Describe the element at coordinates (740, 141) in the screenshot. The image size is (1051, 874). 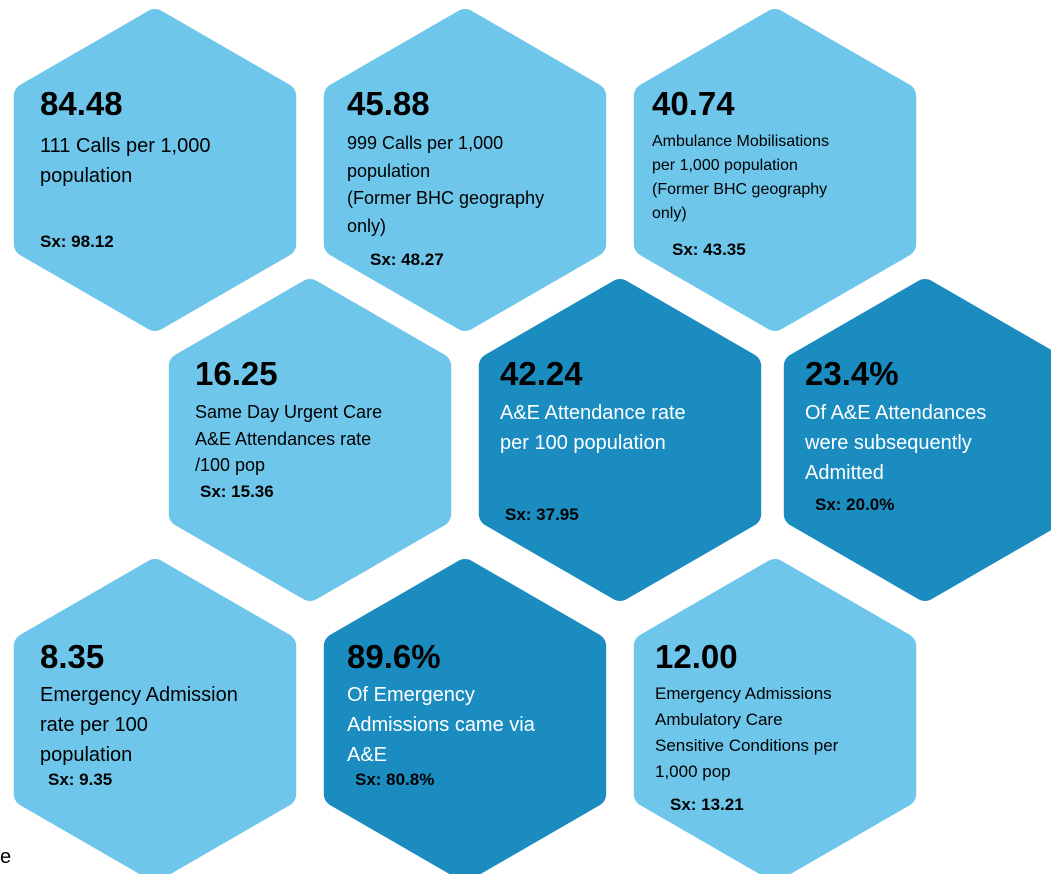
I see `tile-label: Ambulance Mobilisations` at that location.